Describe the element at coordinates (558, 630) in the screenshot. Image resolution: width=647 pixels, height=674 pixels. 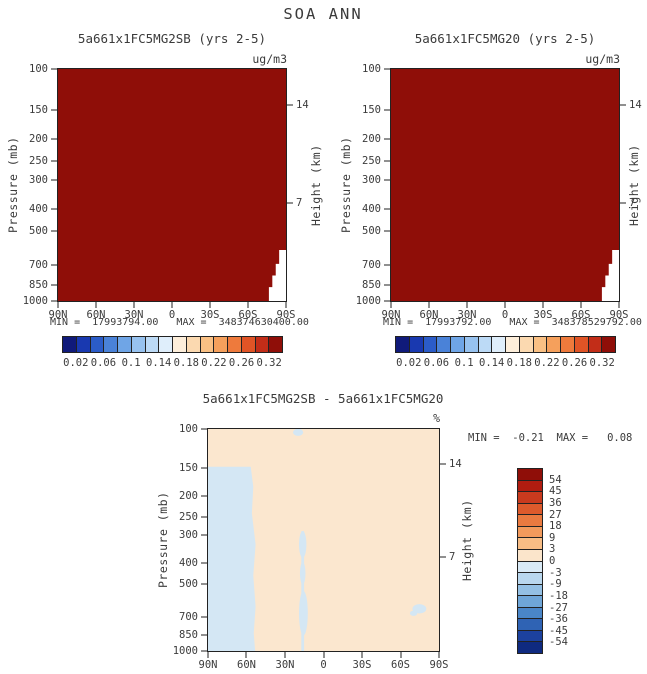
I see `colorbar-tick-label: -45` at that location.